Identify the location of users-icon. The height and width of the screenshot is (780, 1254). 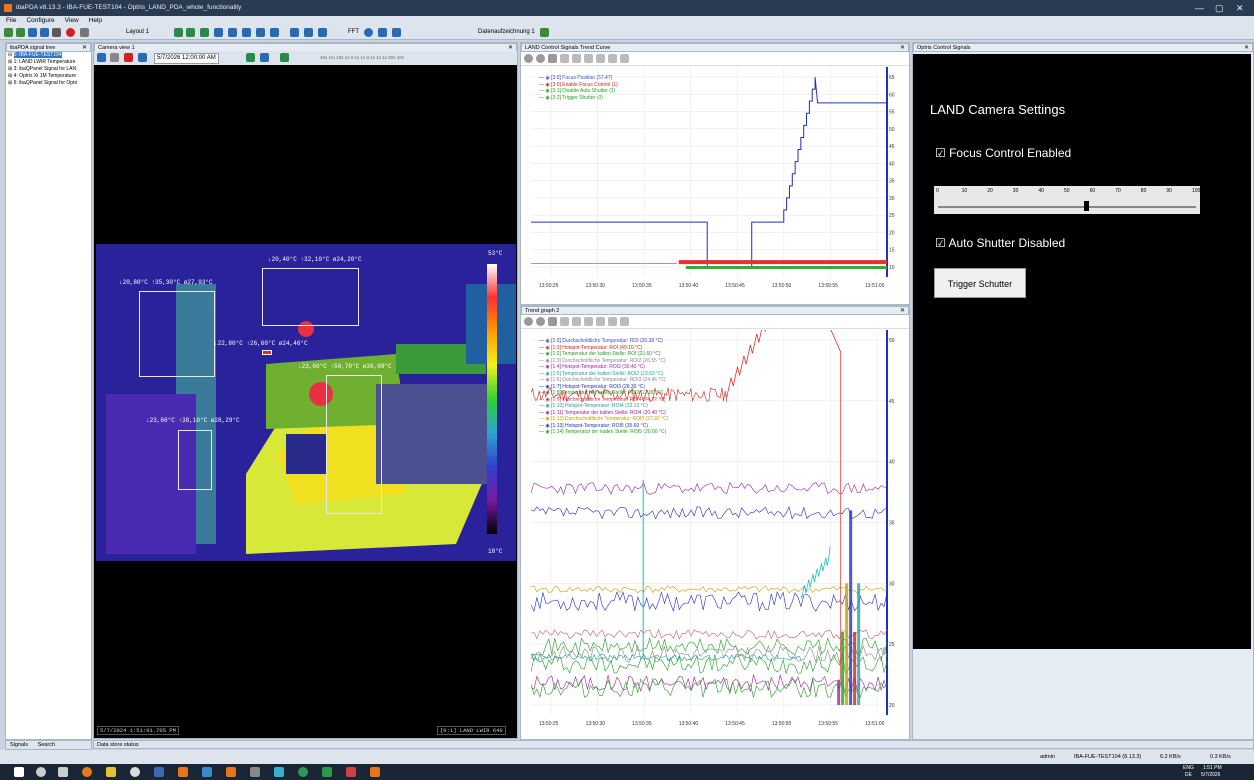
(56, 32).